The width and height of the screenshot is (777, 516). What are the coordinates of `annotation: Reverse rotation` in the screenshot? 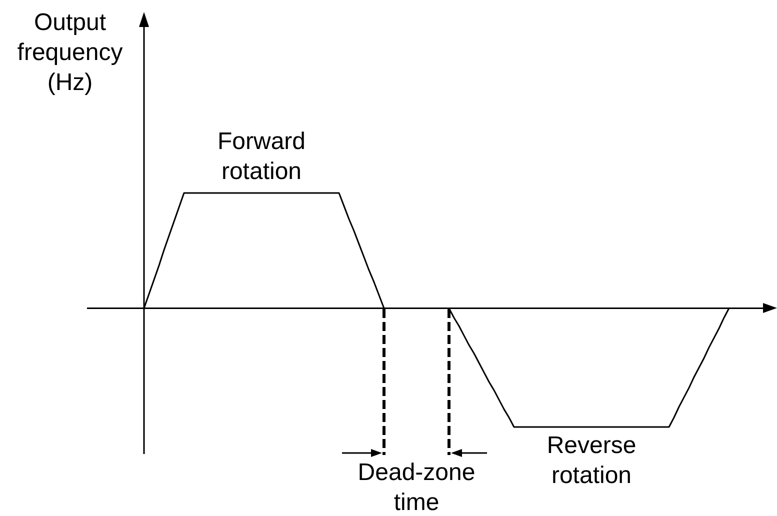 It's located at (591, 460).